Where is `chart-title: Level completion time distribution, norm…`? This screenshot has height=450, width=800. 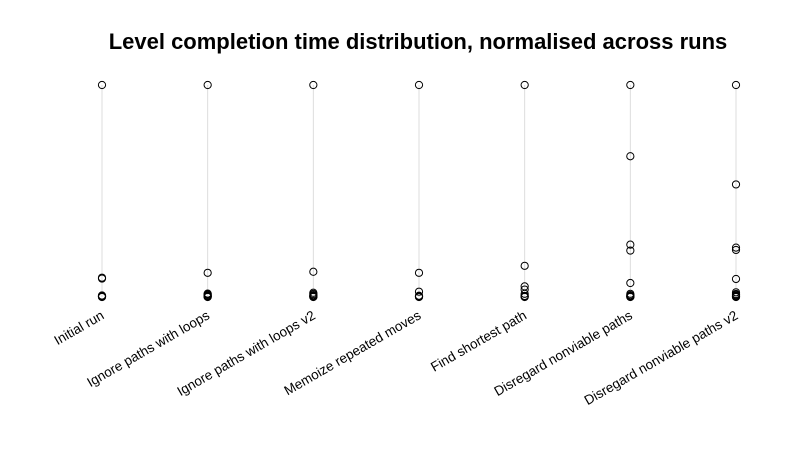 chart-title: Level completion time distribution, norm… is located at coordinates (418, 41).